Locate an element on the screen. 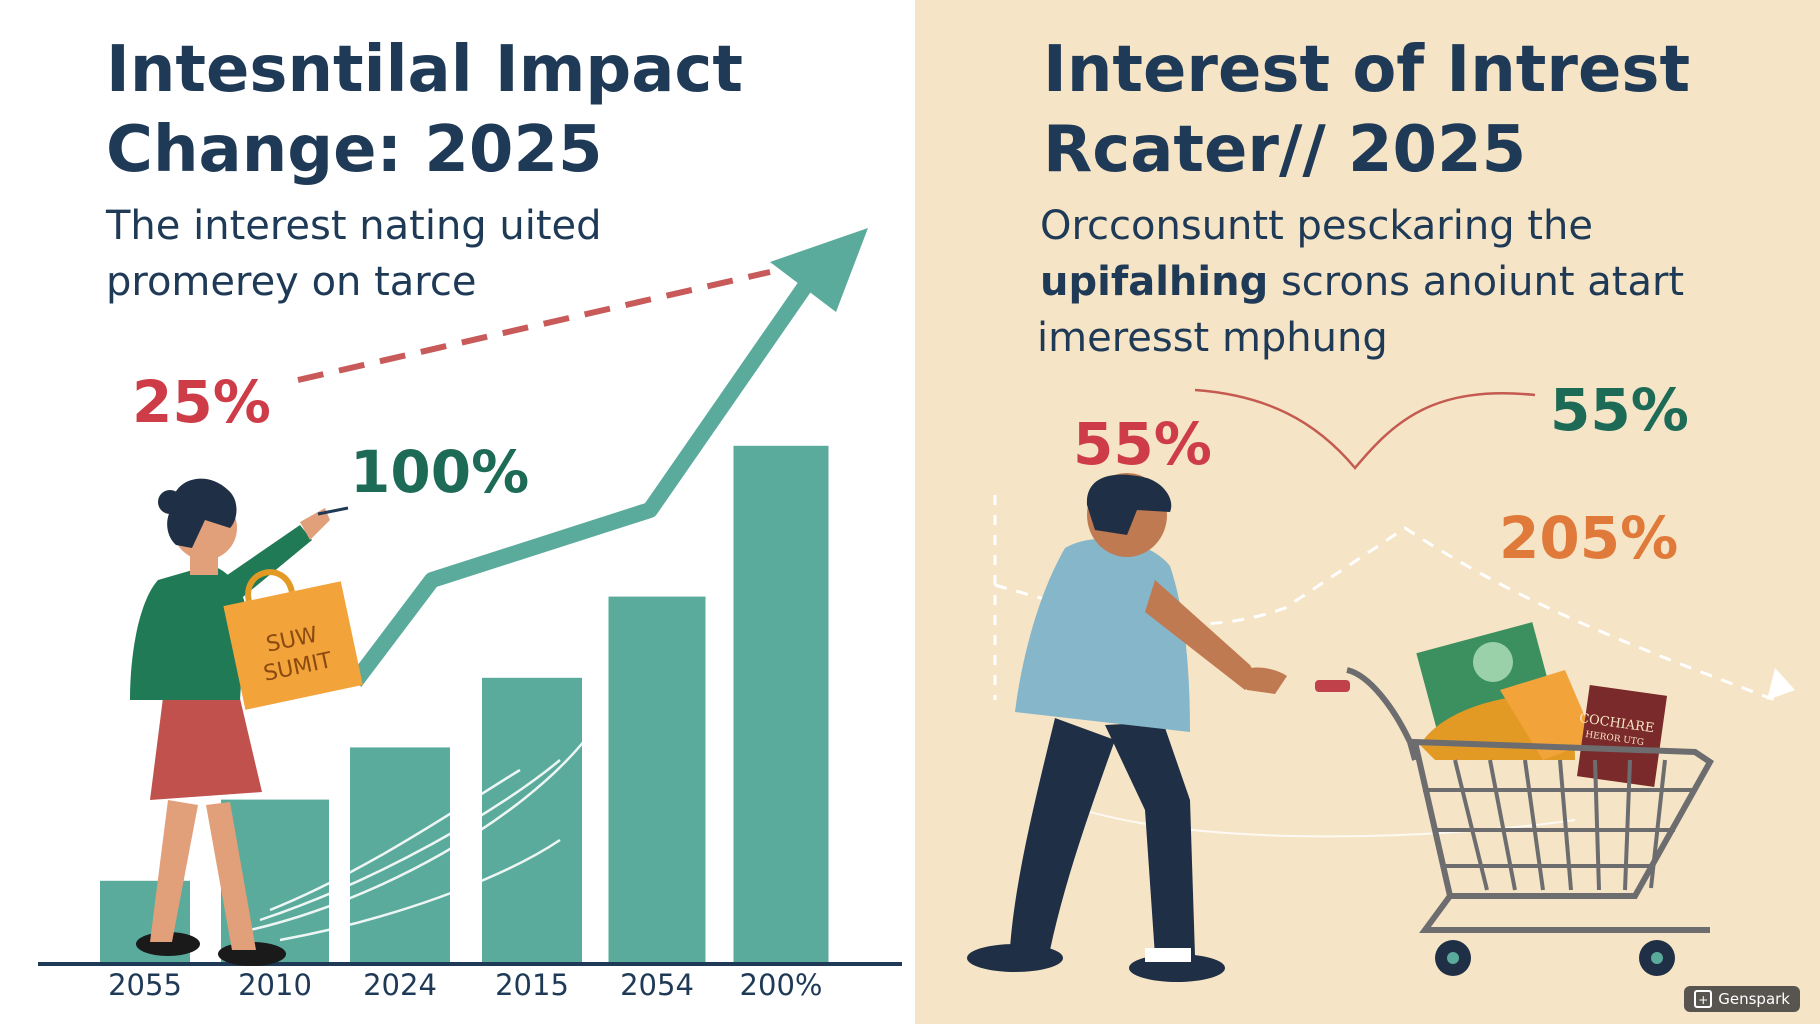 Image resolution: width=1820 pixels, height=1024 pixels. right-subtitle-line3: imeresst mphung is located at coordinates (1212, 338).